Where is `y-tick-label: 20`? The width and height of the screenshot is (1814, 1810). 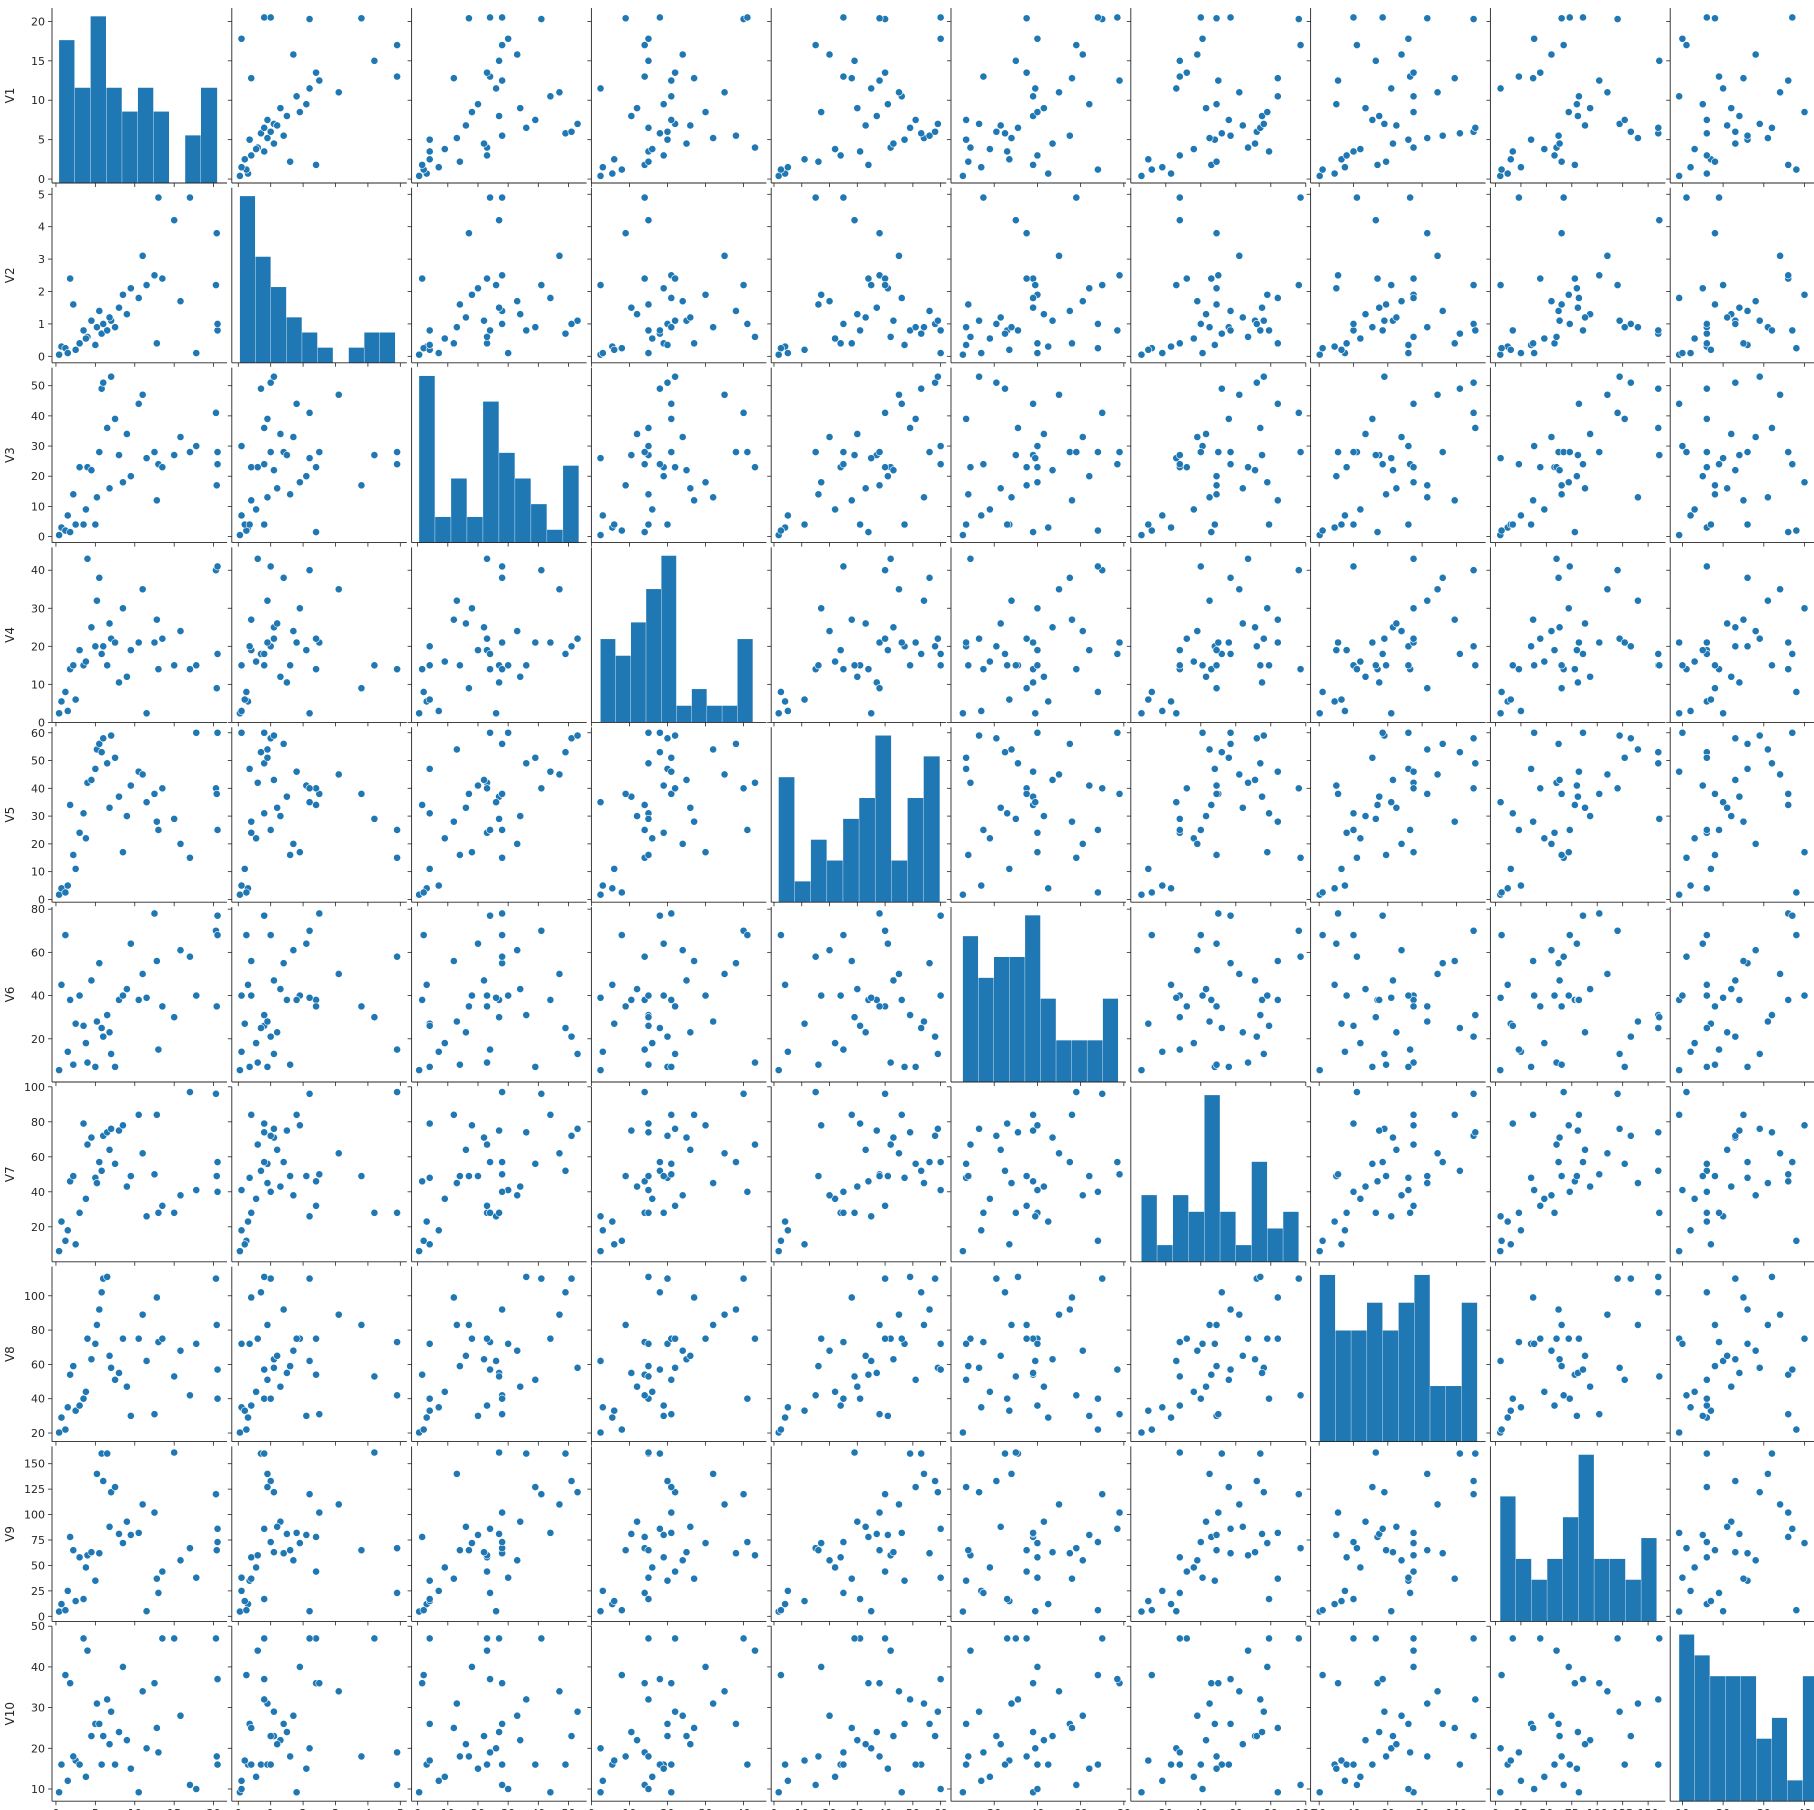
y-tick-label: 20 is located at coordinates (38, 1748).